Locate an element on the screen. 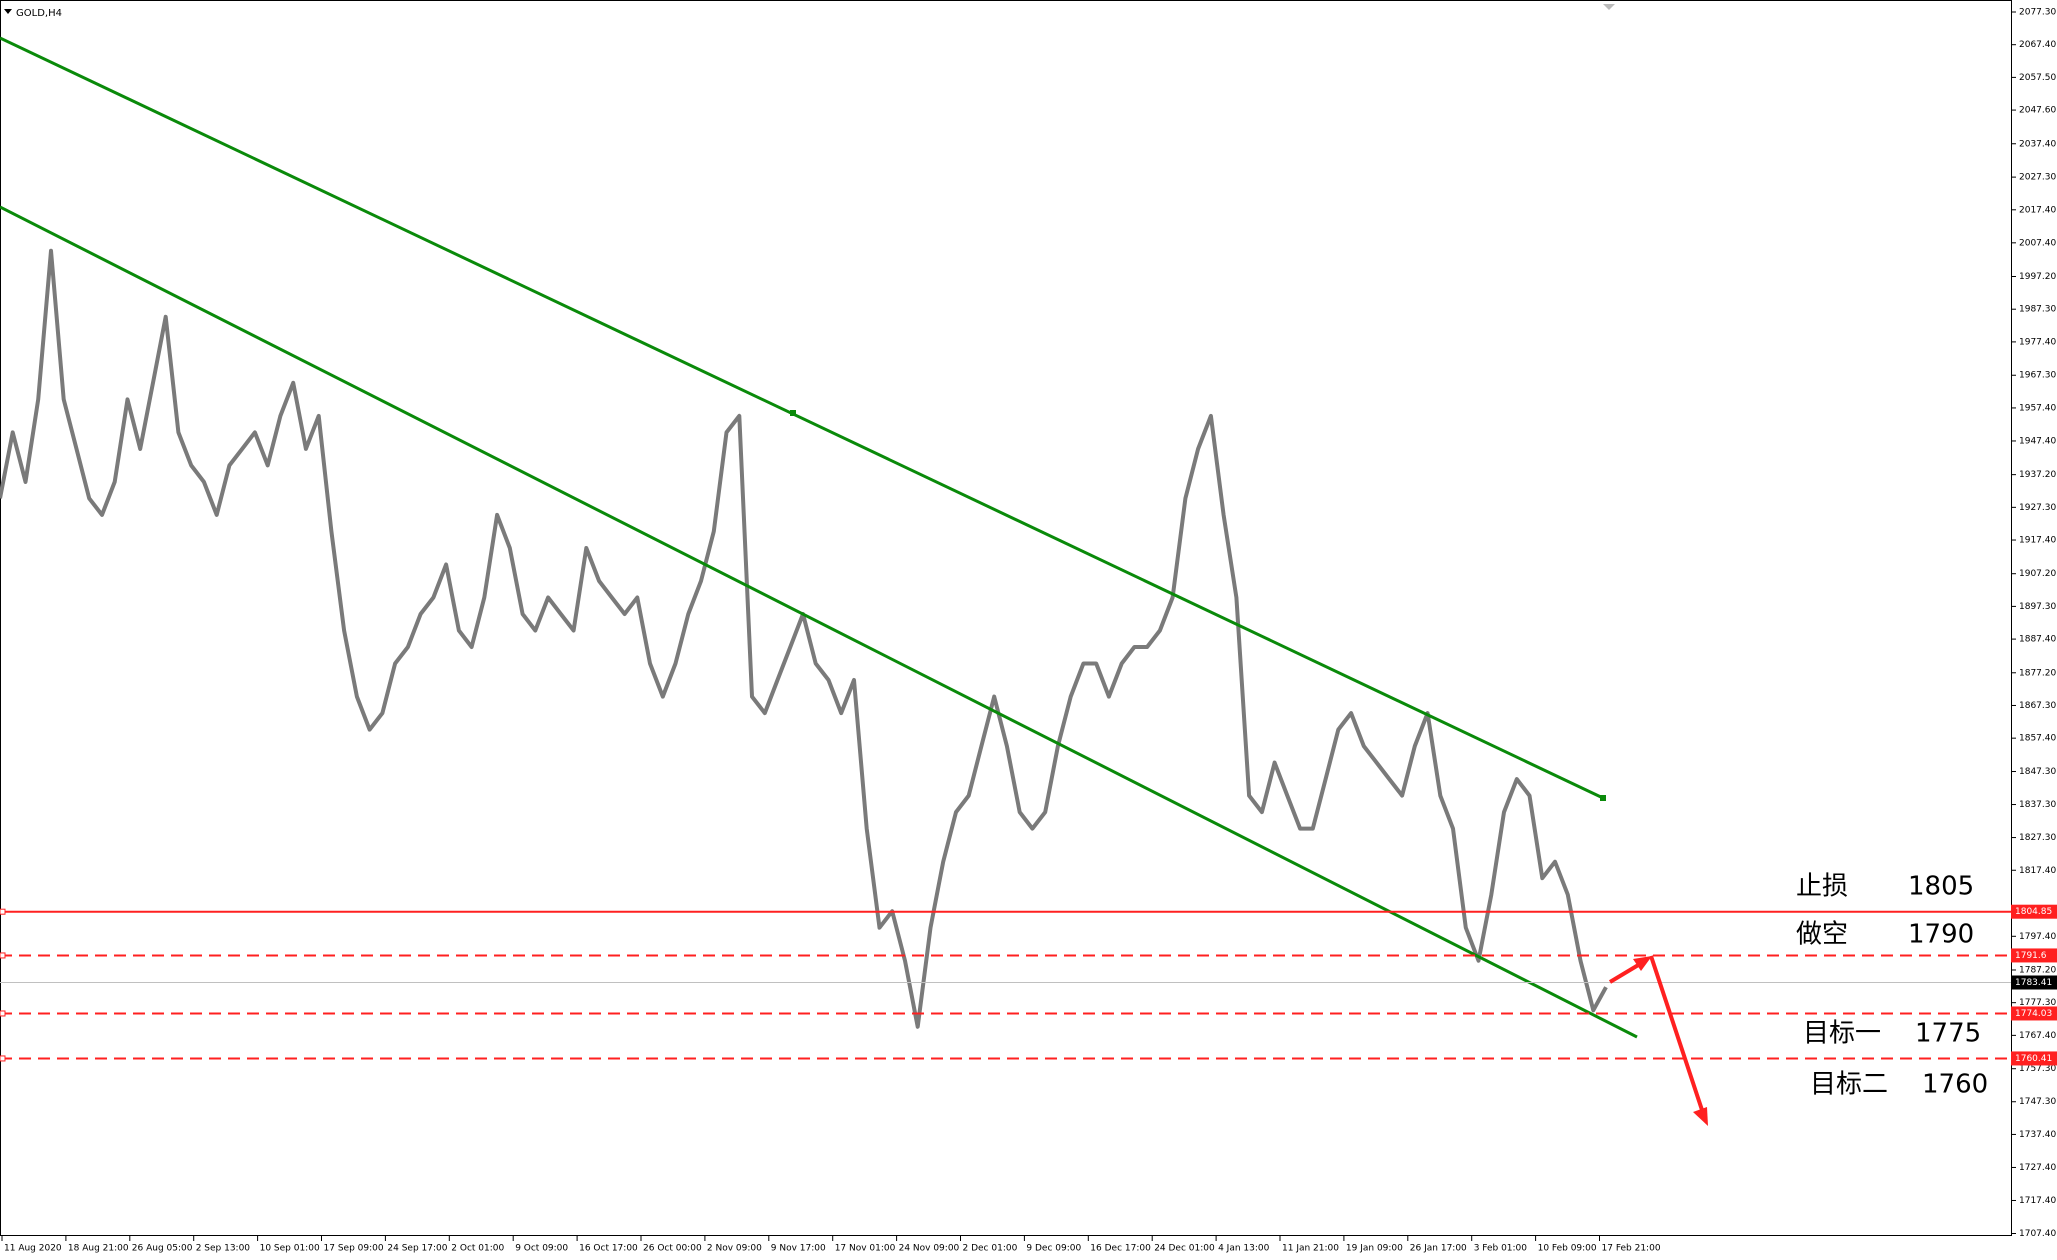 The width and height of the screenshot is (2057, 1260). menu-arrow is located at coordinates (8, 11).